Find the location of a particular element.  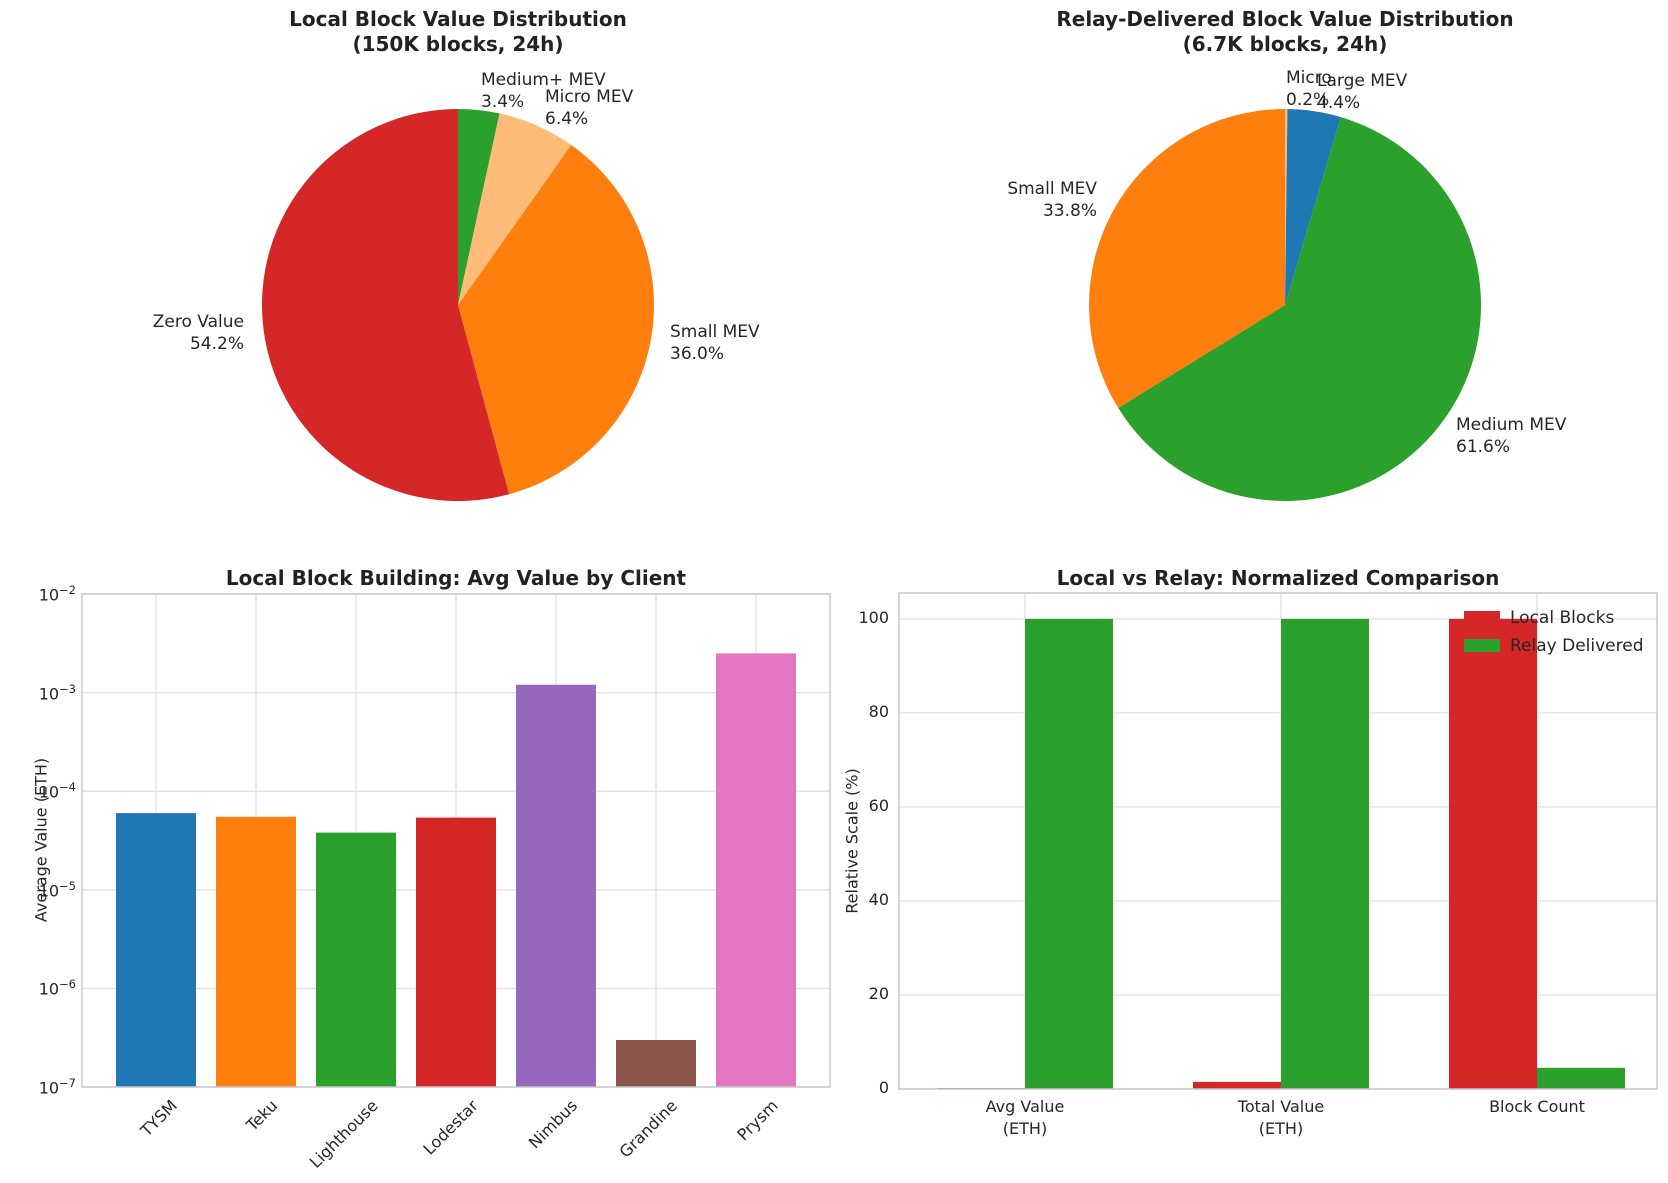

pie-label-percent: 33.8% is located at coordinates (1069, 211).